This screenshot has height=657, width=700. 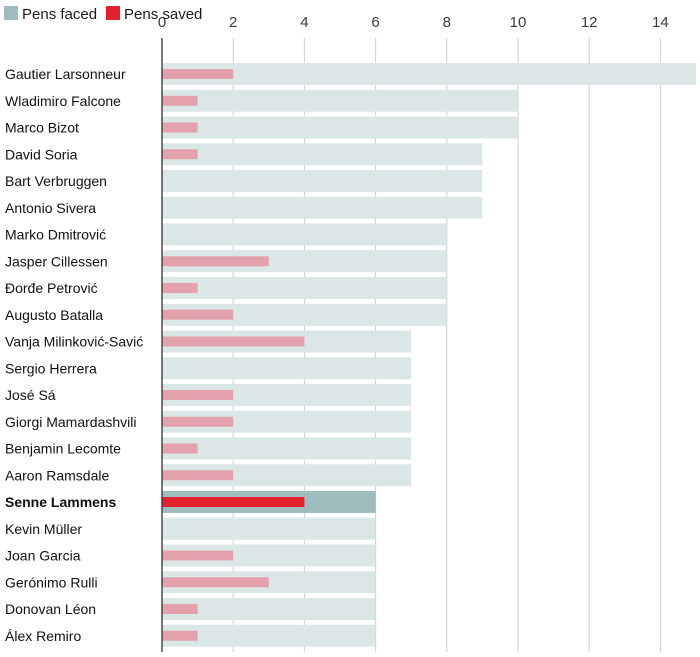 What do you see at coordinates (518, 22) in the screenshot?
I see `x-tick-label: 10` at bounding box center [518, 22].